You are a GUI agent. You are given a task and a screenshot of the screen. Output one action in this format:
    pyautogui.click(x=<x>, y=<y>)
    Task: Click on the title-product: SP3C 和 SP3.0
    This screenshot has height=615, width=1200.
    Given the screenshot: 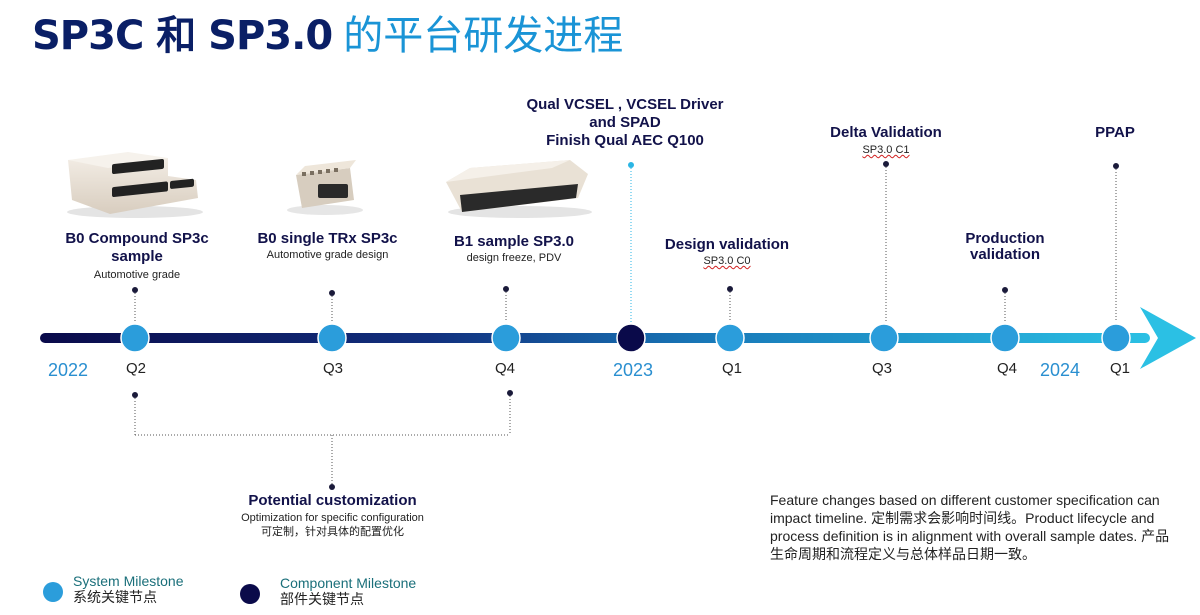 What is the action you would take?
    pyautogui.click(x=182, y=36)
    